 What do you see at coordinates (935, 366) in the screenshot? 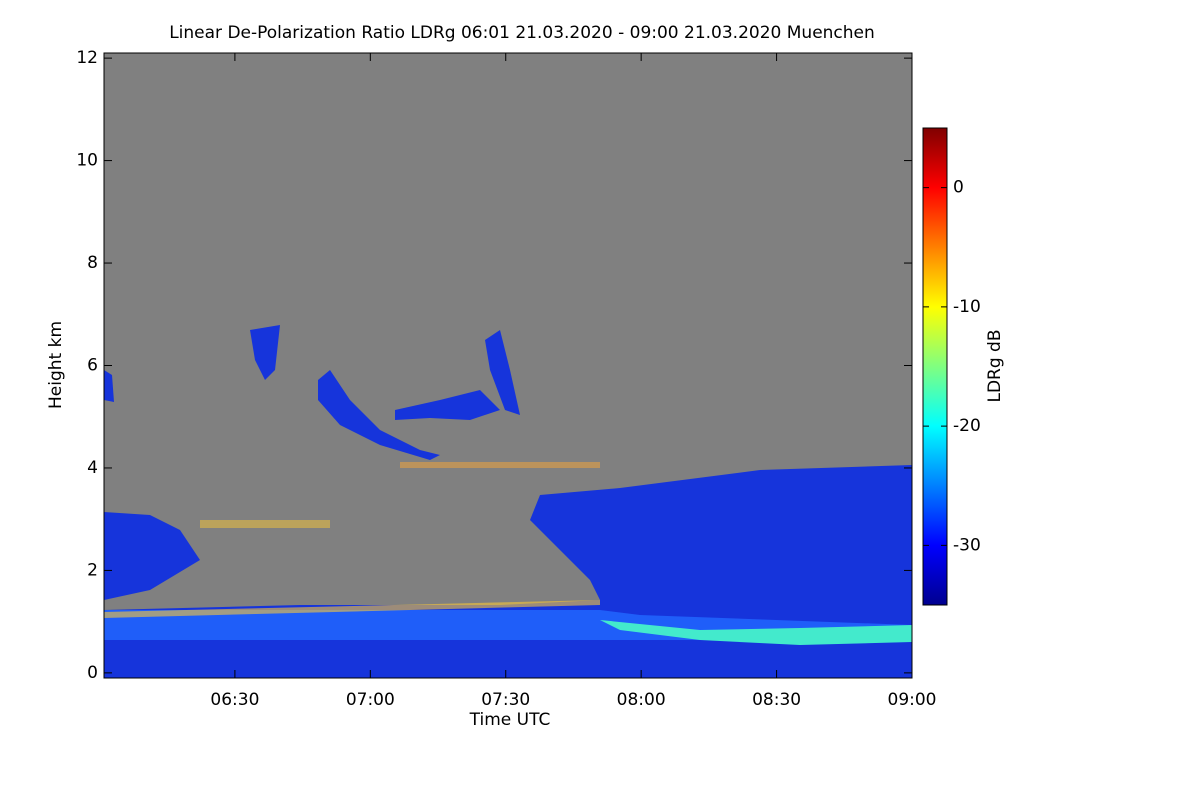
I see `colorbar` at bounding box center [935, 366].